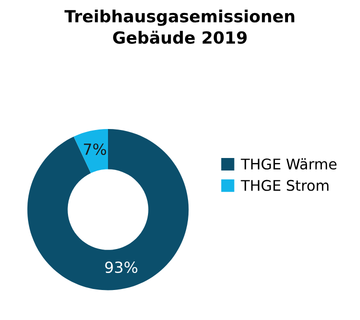  I want to click on legend-label: THGE Strom, so click(284, 185).